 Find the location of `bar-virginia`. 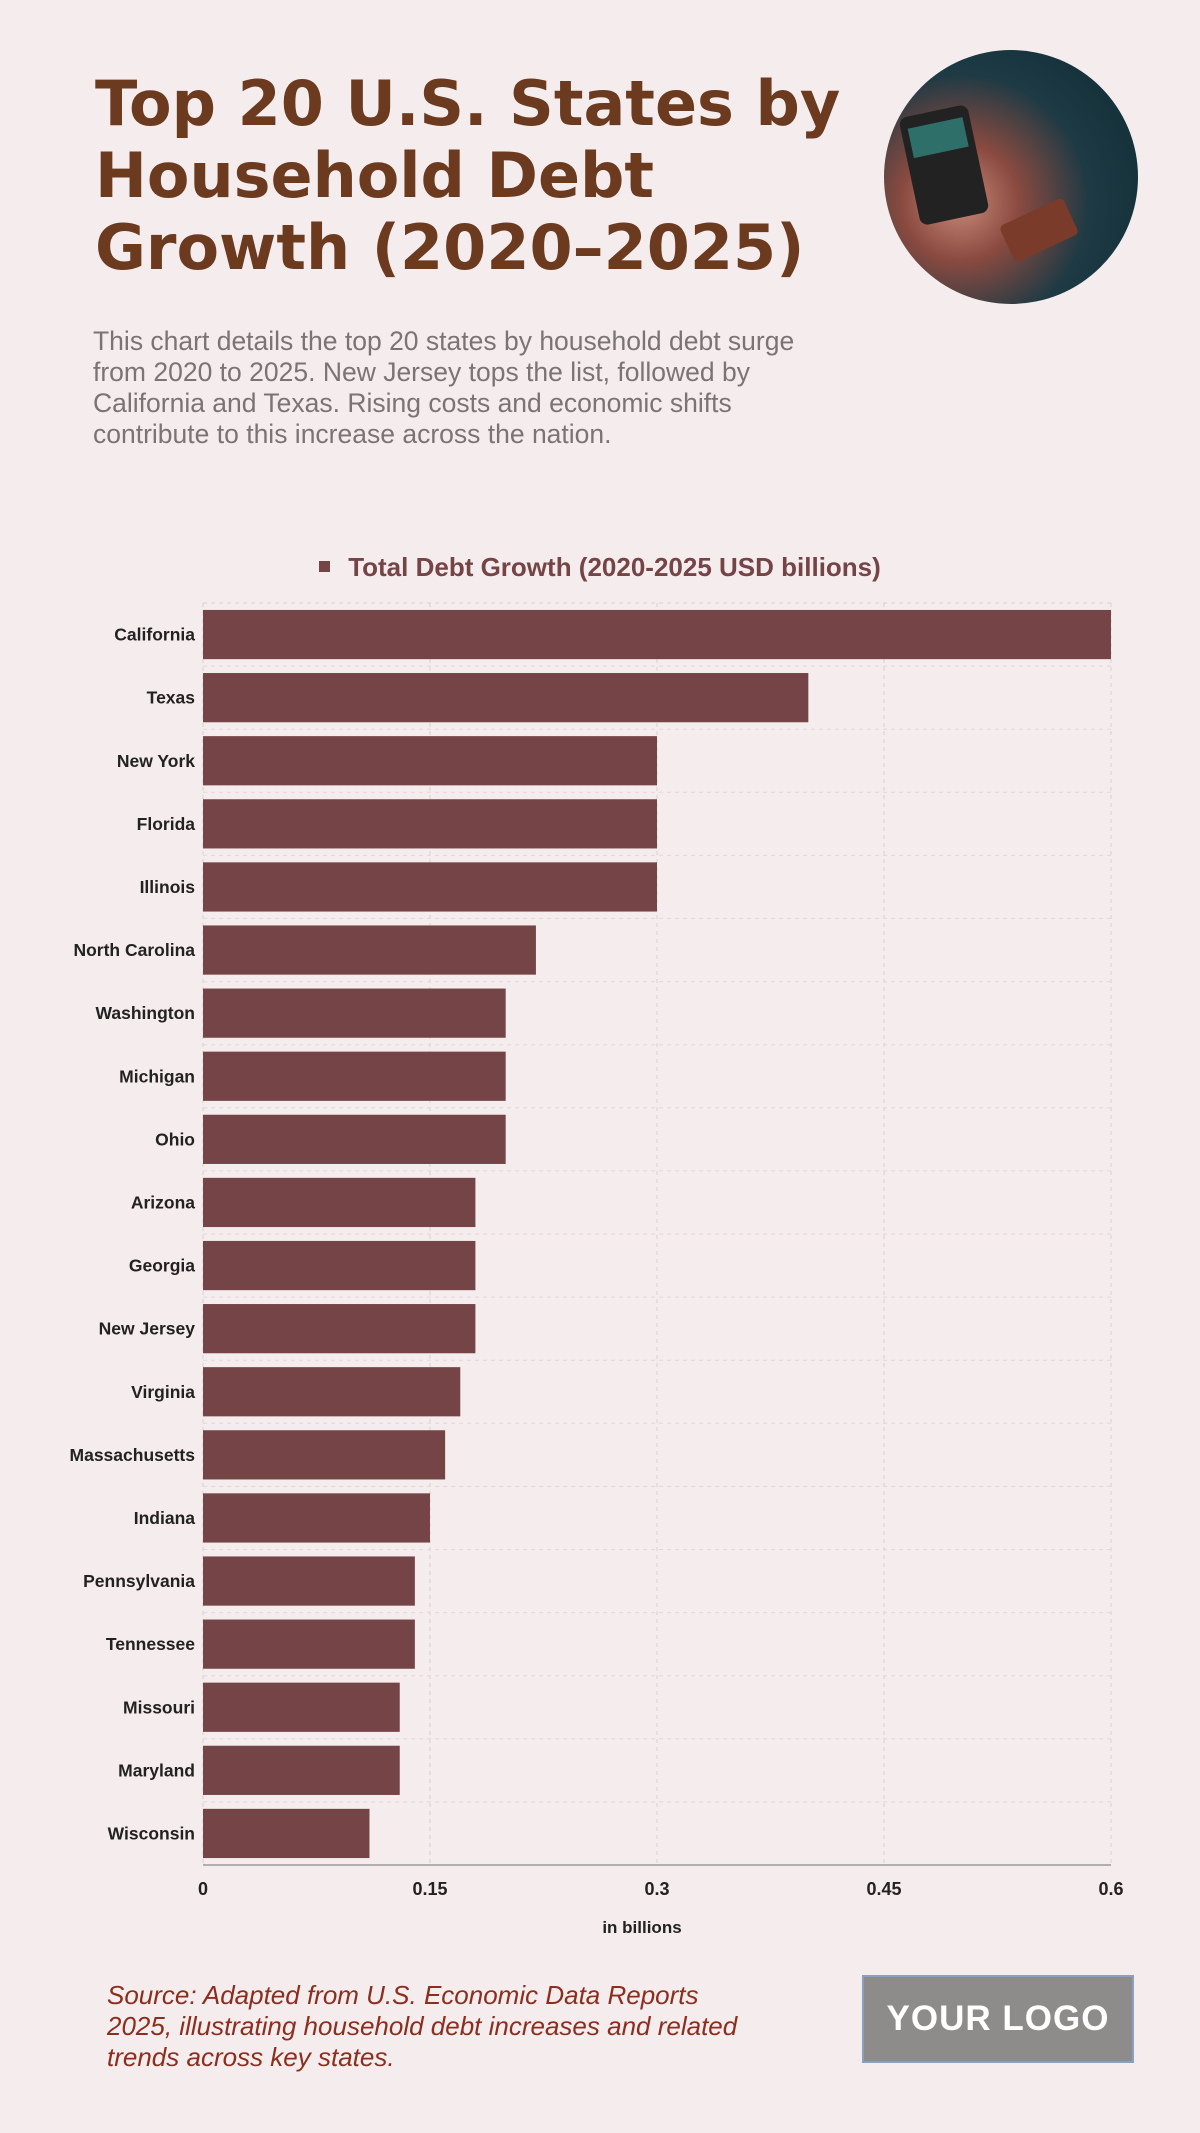

bar-virginia is located at coordinates (332, 1392).